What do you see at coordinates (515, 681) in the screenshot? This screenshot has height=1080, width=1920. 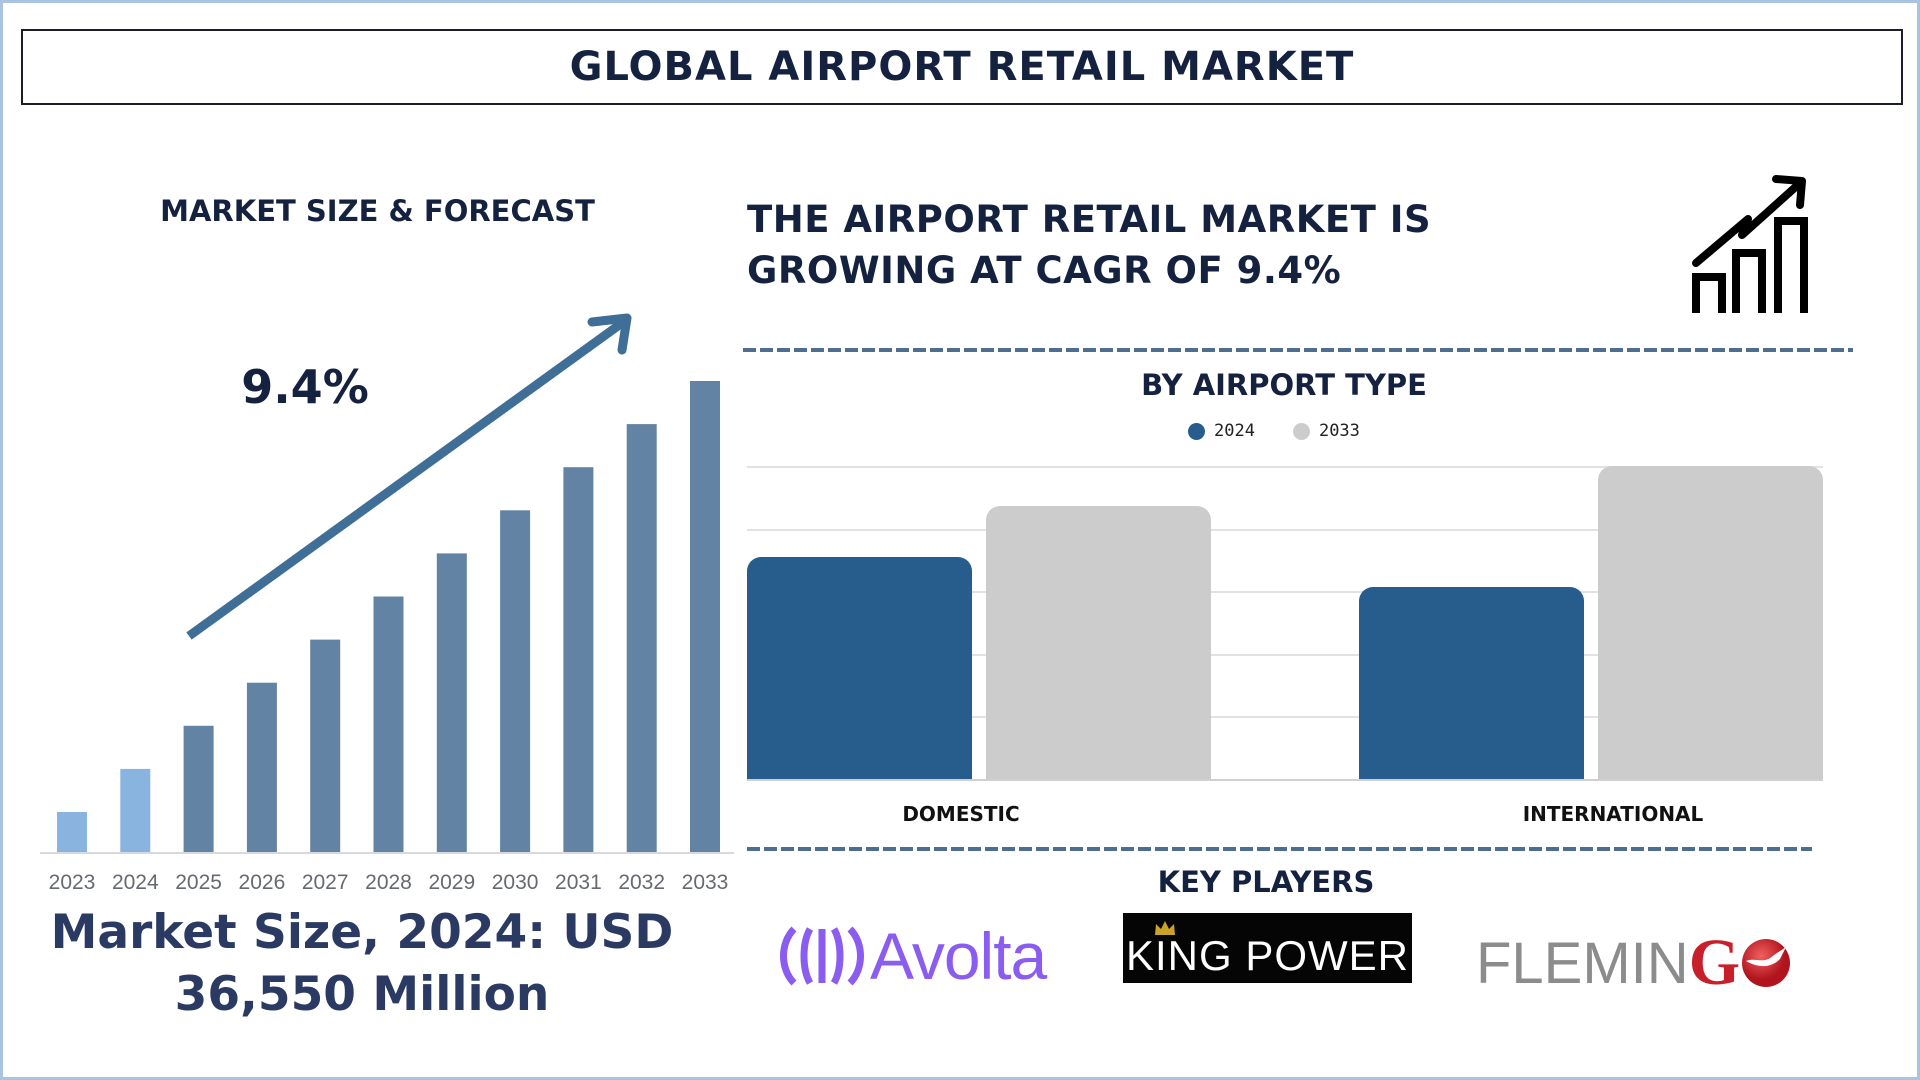 I see `forecast-bar-2030` at bounding box center [515, 681].